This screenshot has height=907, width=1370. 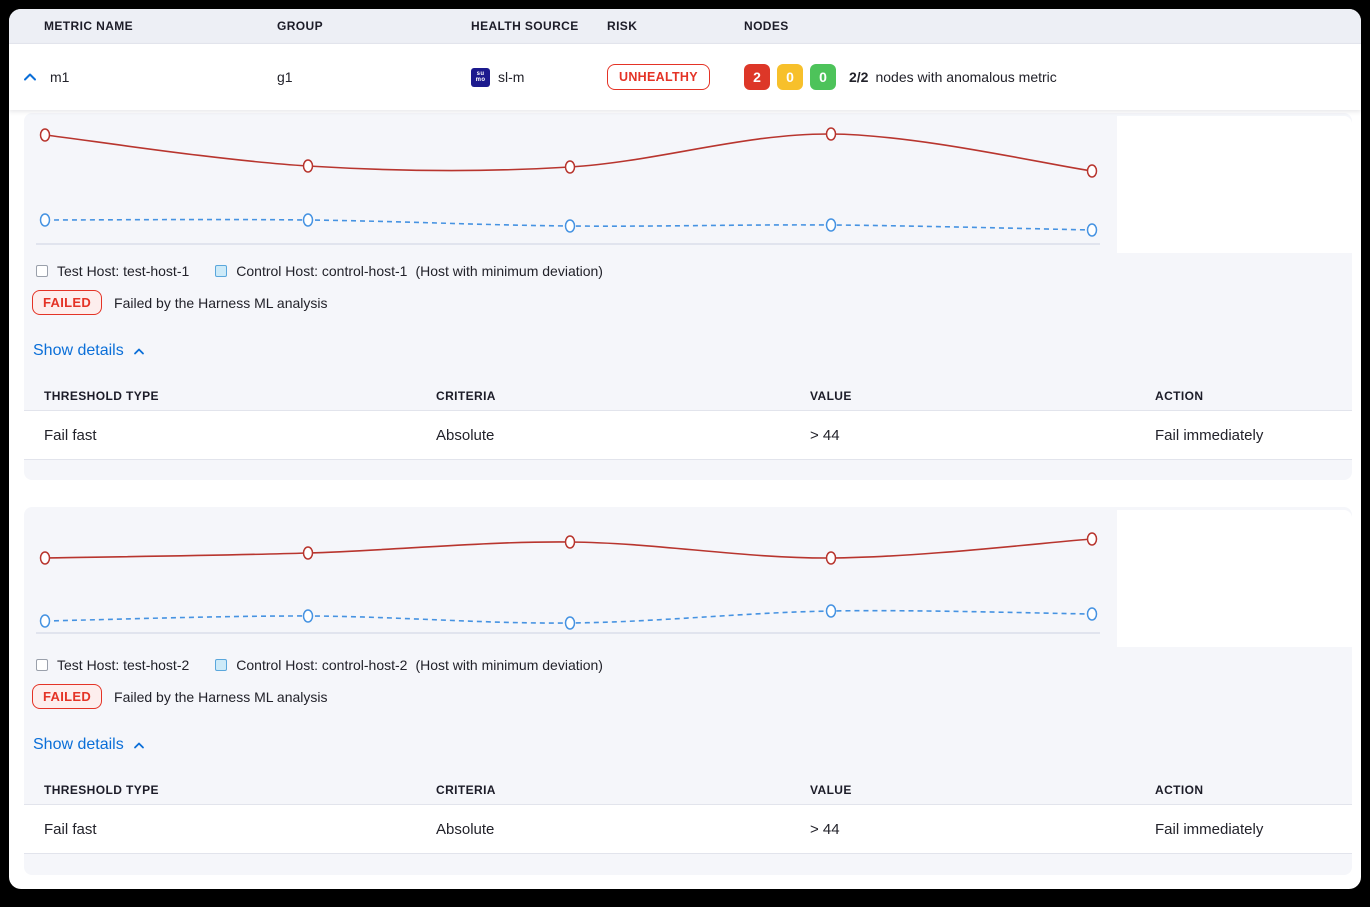 I want to click on nodes-ratio: 2/2, so click(x=859, y=77).